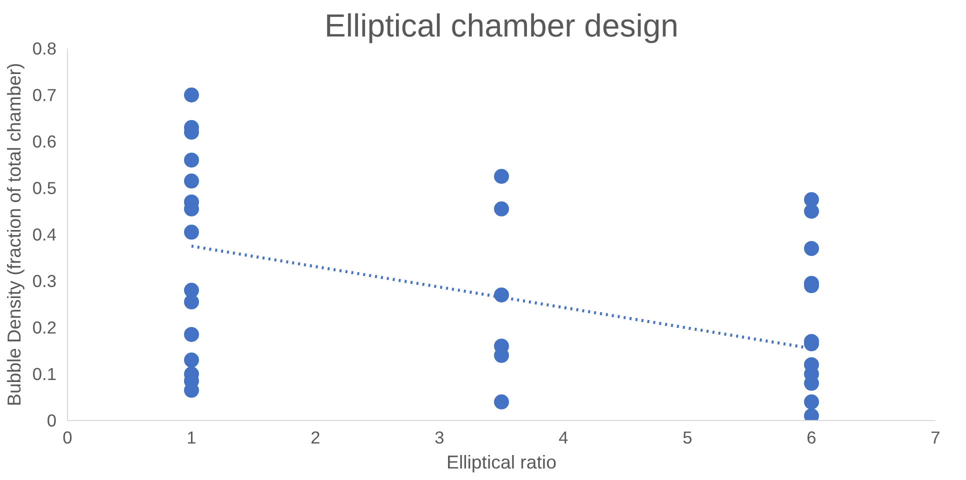 The height and width of the screenshot is (480, 966). I want to click on y-tick-label: 0.1, so click(44, 374).